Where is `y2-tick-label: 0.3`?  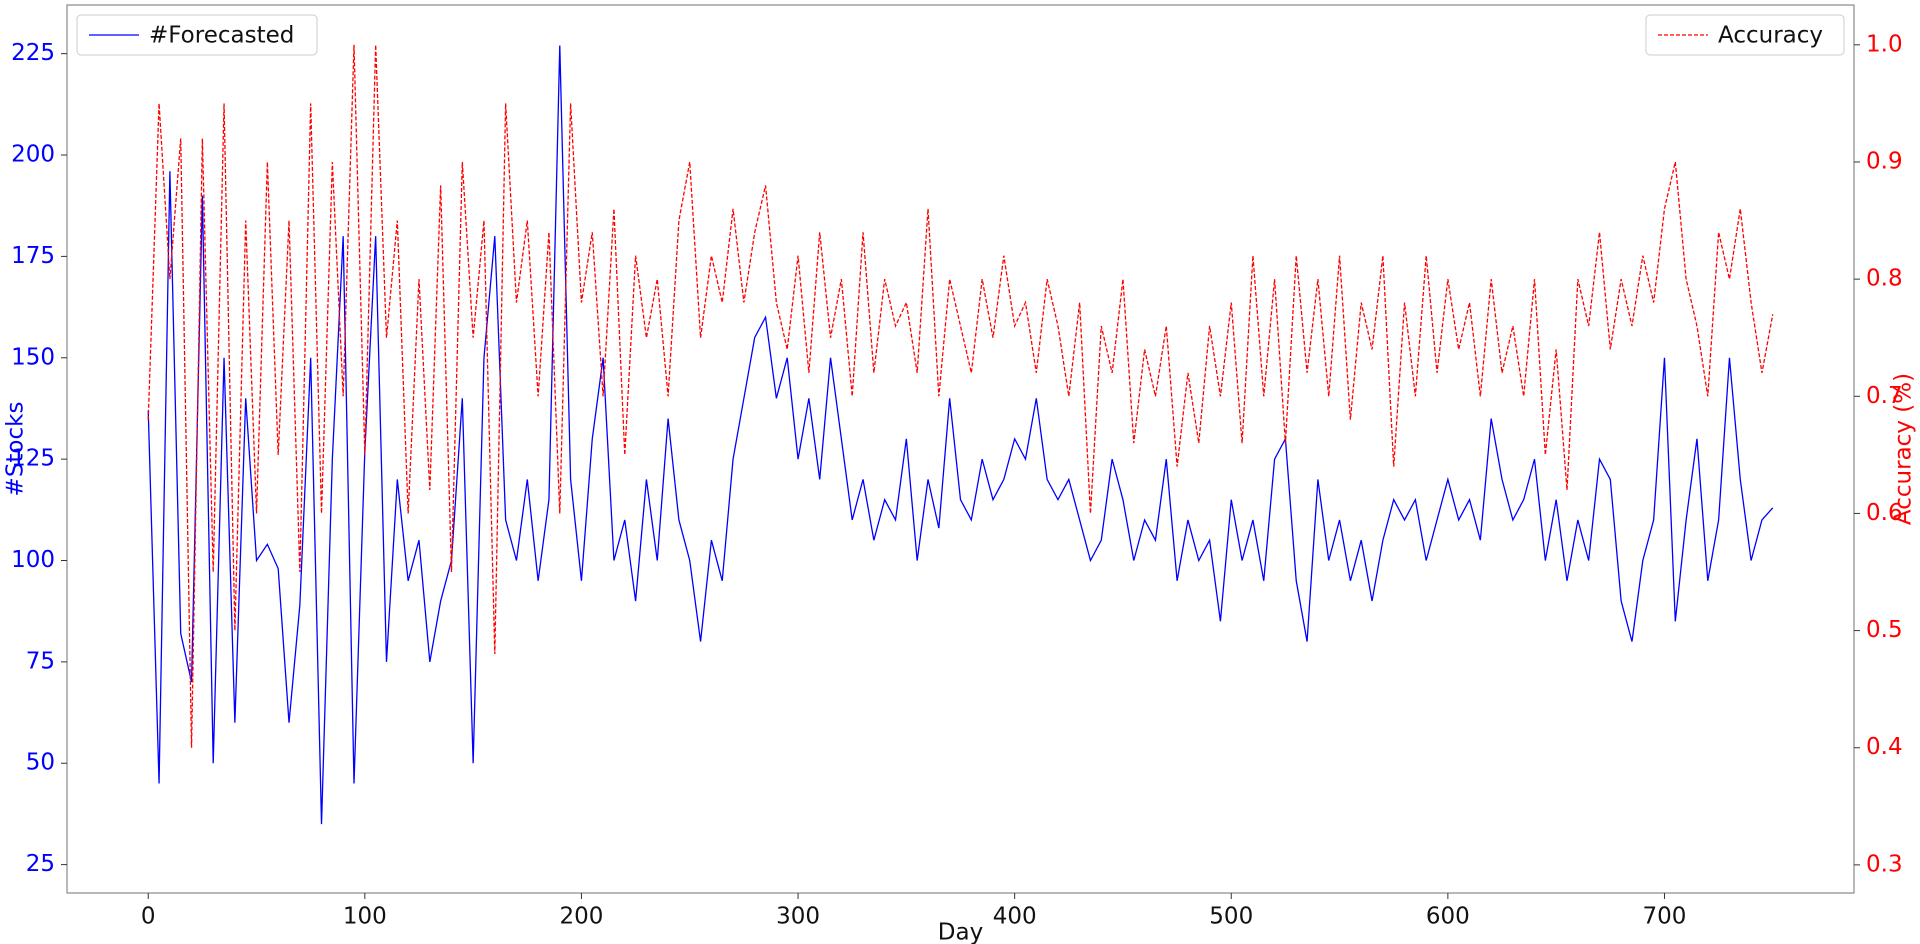
y2-tick-label: 0.3 is located at coordinates (1884, 864).